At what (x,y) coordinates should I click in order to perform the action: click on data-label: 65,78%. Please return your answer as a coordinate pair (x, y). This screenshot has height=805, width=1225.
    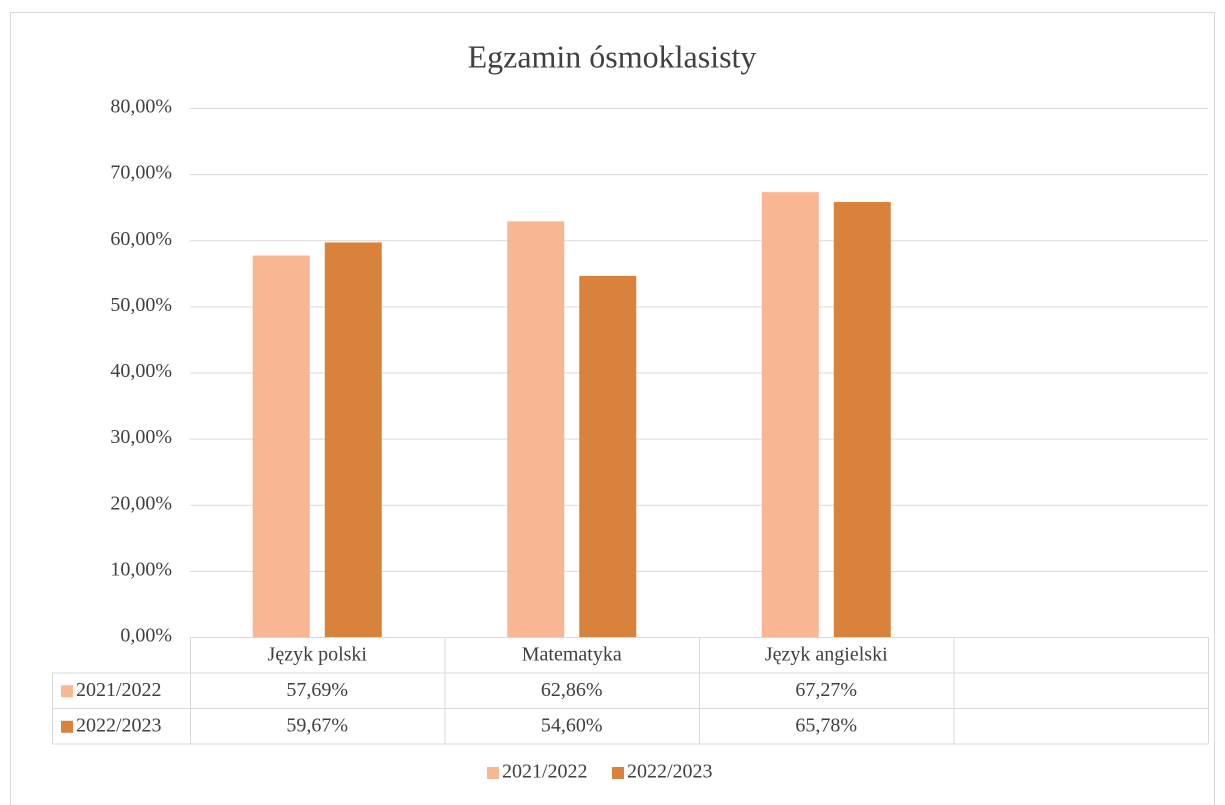
    Looking at the image, I should click on (826, 725).